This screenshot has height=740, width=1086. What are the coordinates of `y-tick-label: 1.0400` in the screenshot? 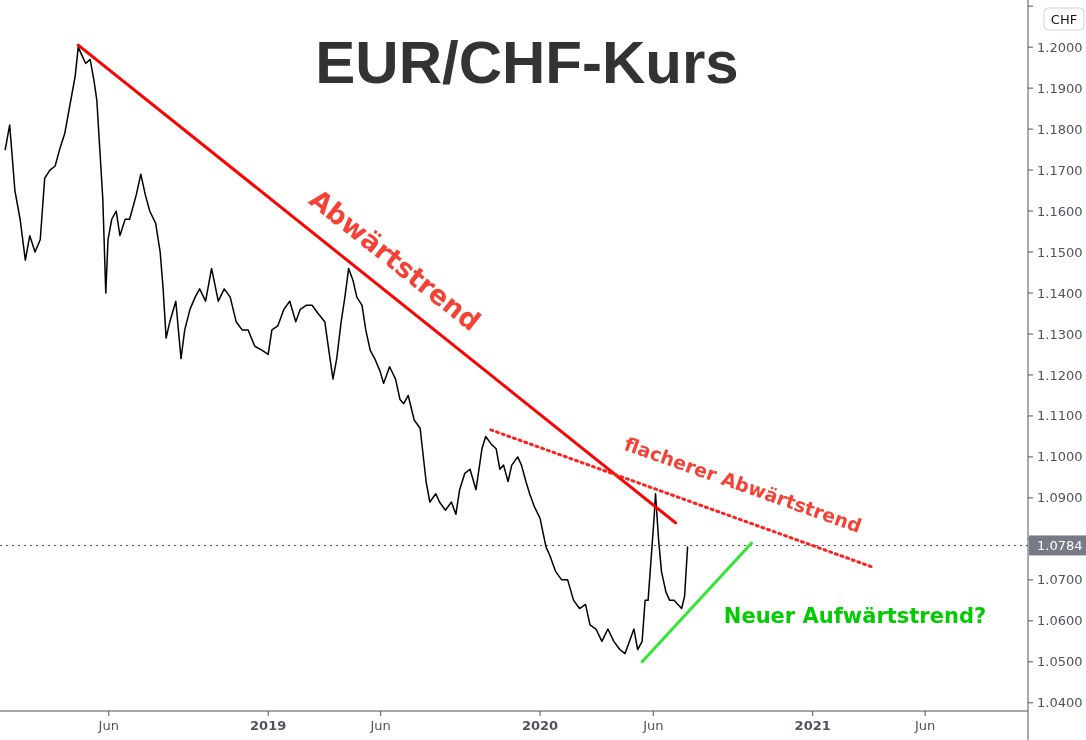 It's located at (1060, 703).